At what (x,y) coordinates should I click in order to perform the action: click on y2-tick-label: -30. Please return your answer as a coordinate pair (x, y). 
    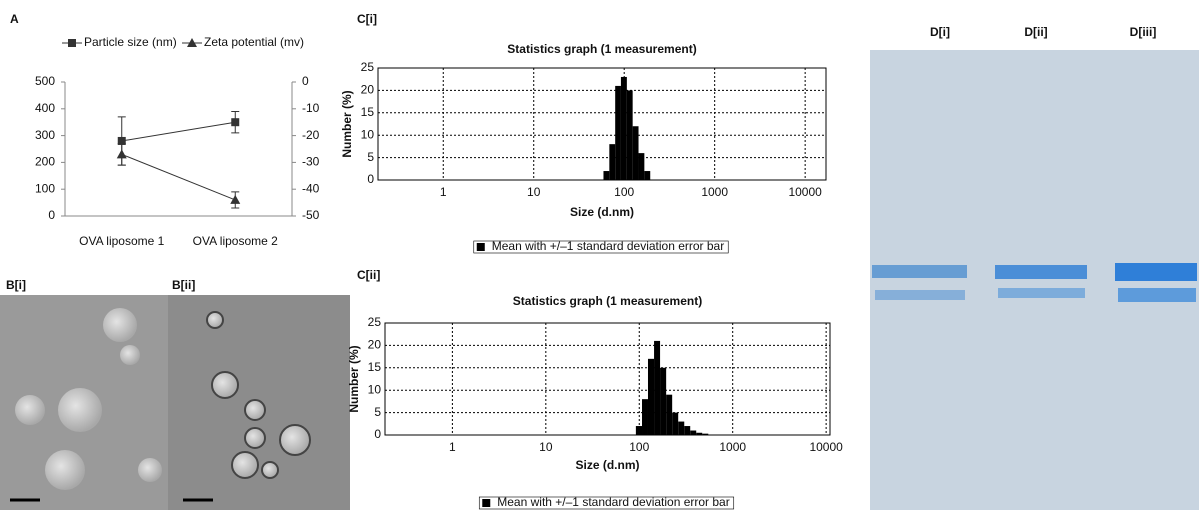
    Looking at the image, I should click on (311, 162).